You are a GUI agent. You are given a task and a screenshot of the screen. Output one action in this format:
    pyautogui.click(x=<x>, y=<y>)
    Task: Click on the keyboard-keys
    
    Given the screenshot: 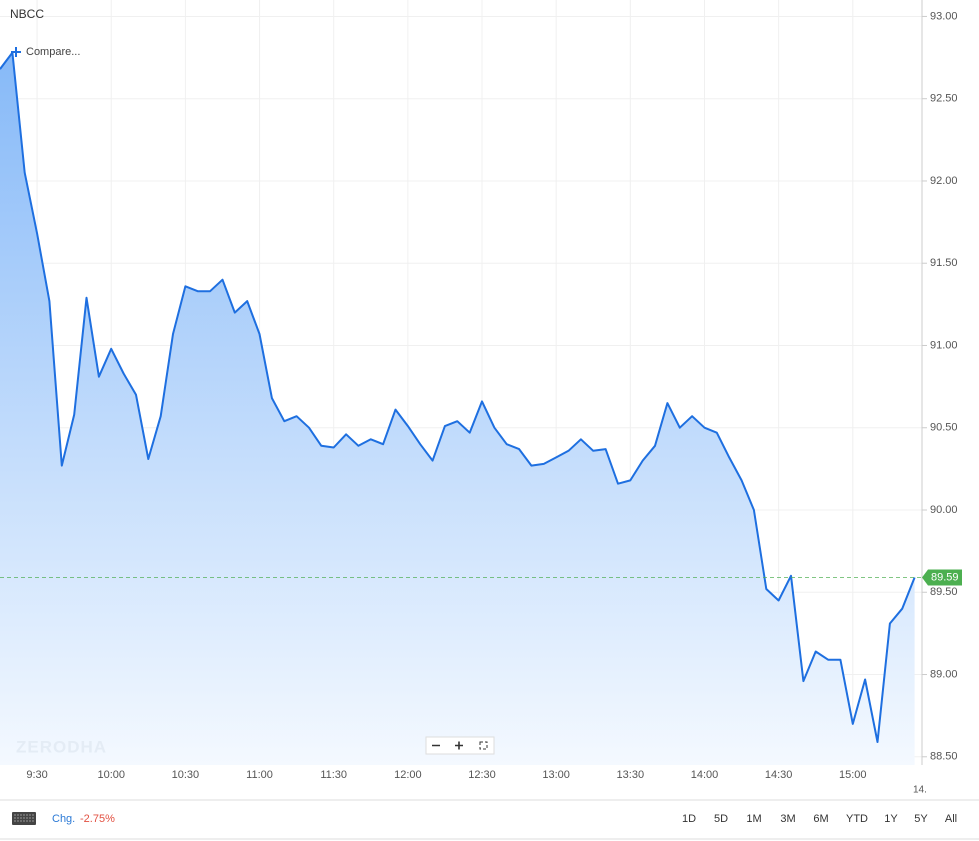 What is the action you would take?
    pyautogui.click(x=24, y=818)
    